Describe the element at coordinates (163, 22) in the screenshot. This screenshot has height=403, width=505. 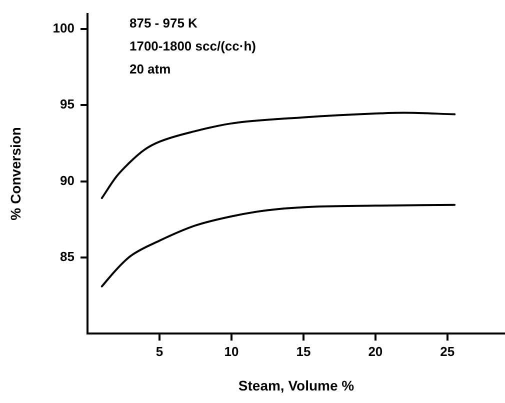
I see `annotation: 875 - 975 K` at that location.